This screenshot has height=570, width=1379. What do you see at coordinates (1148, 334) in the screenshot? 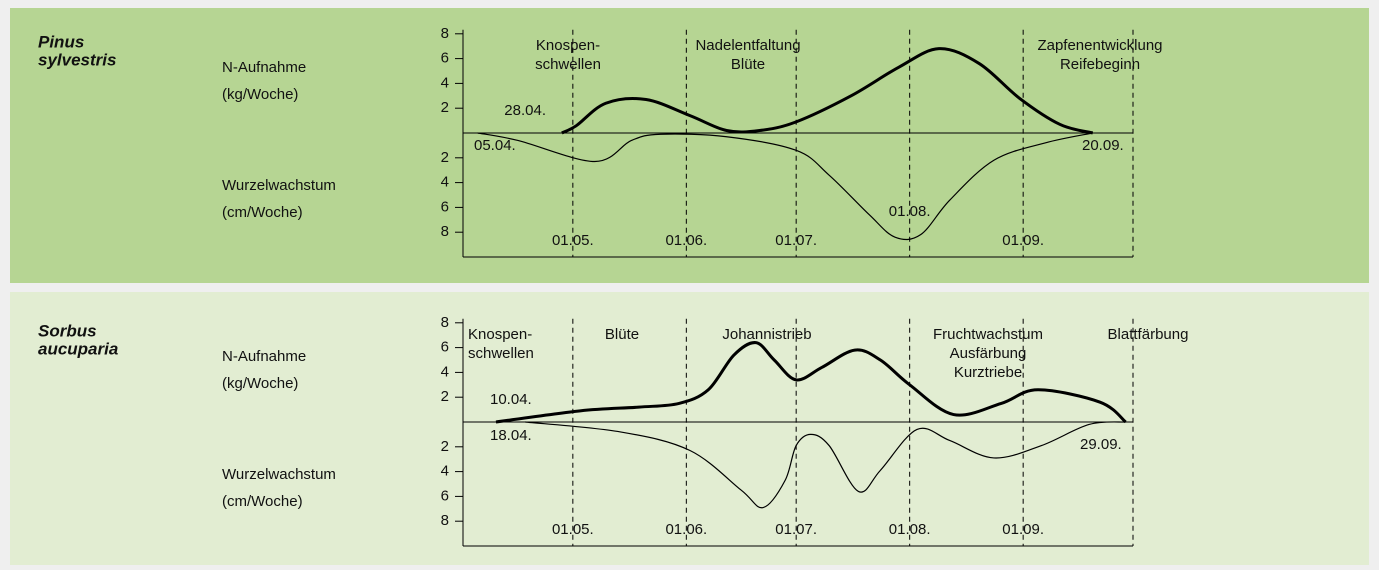
I see `phase-label: Blattfärbung` at bounding box center [1148, 334].